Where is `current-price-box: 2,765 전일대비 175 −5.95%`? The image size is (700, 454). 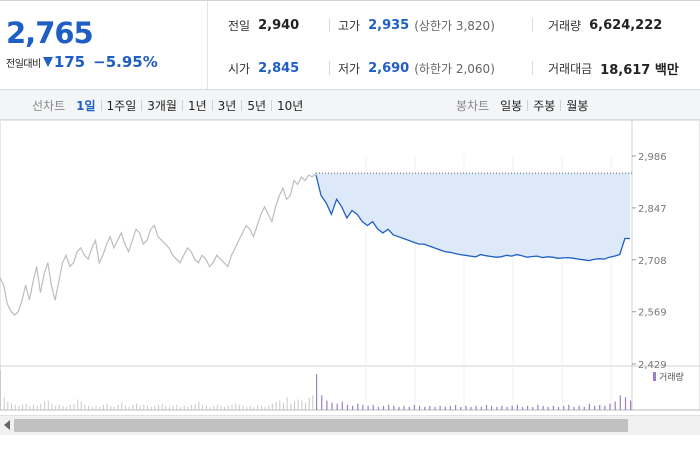 current-price-box: 2,765 전일대비 175 −5.95% is located at coordinates (104, 45).